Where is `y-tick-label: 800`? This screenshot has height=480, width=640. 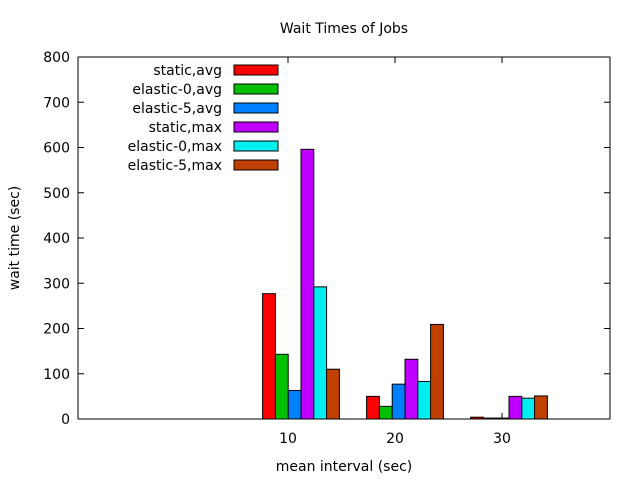 y-tick-label: 800 is located at coordinates (56, 58).